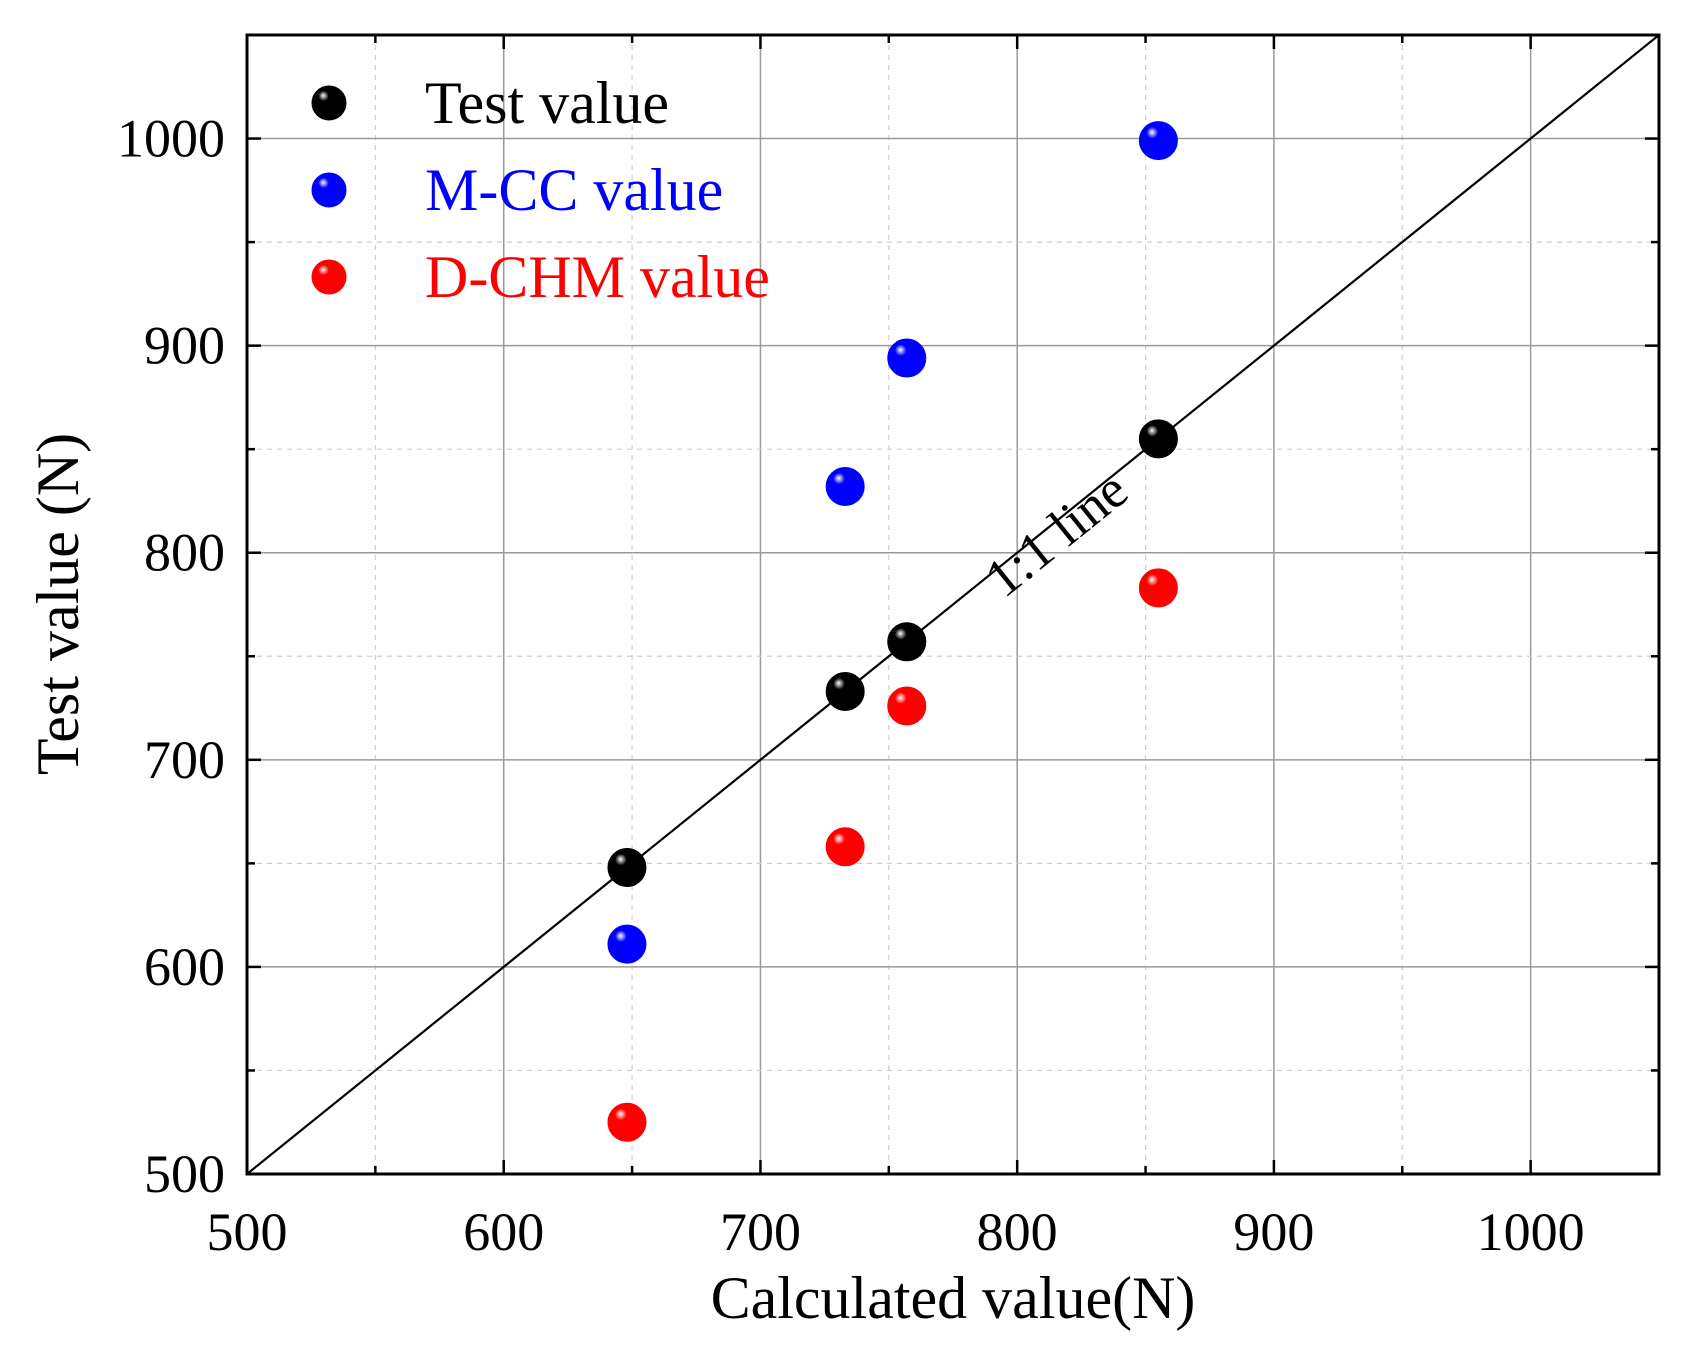 Image resolution: width=1681 pixels, height=1359 pixels. Describe the element at coordinates (184, 967) in the screenshot. I see `y-tick-label: 600` at that location.